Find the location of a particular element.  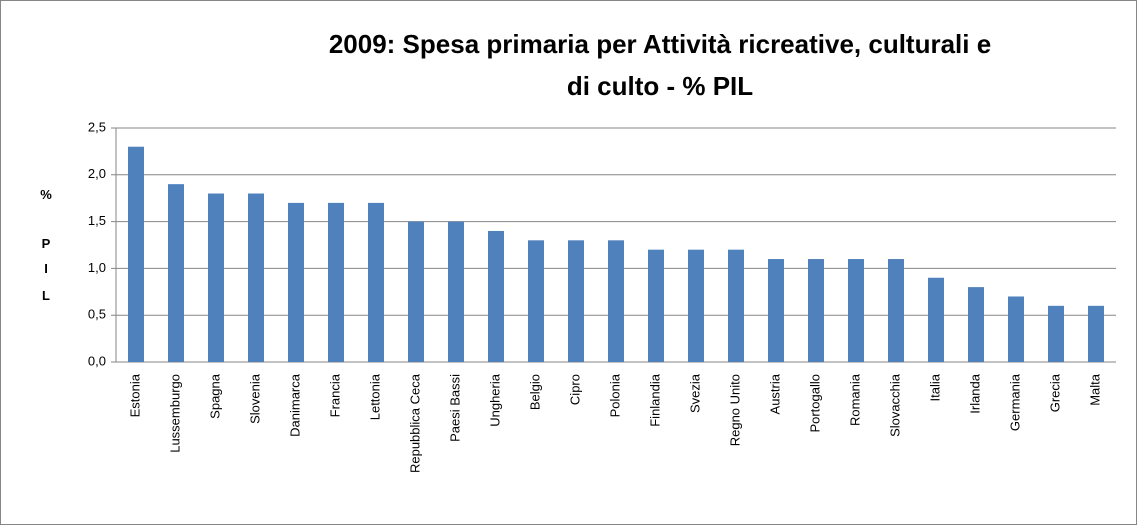

x-tick-label: Lettonia is located at coordinates (374, 396).